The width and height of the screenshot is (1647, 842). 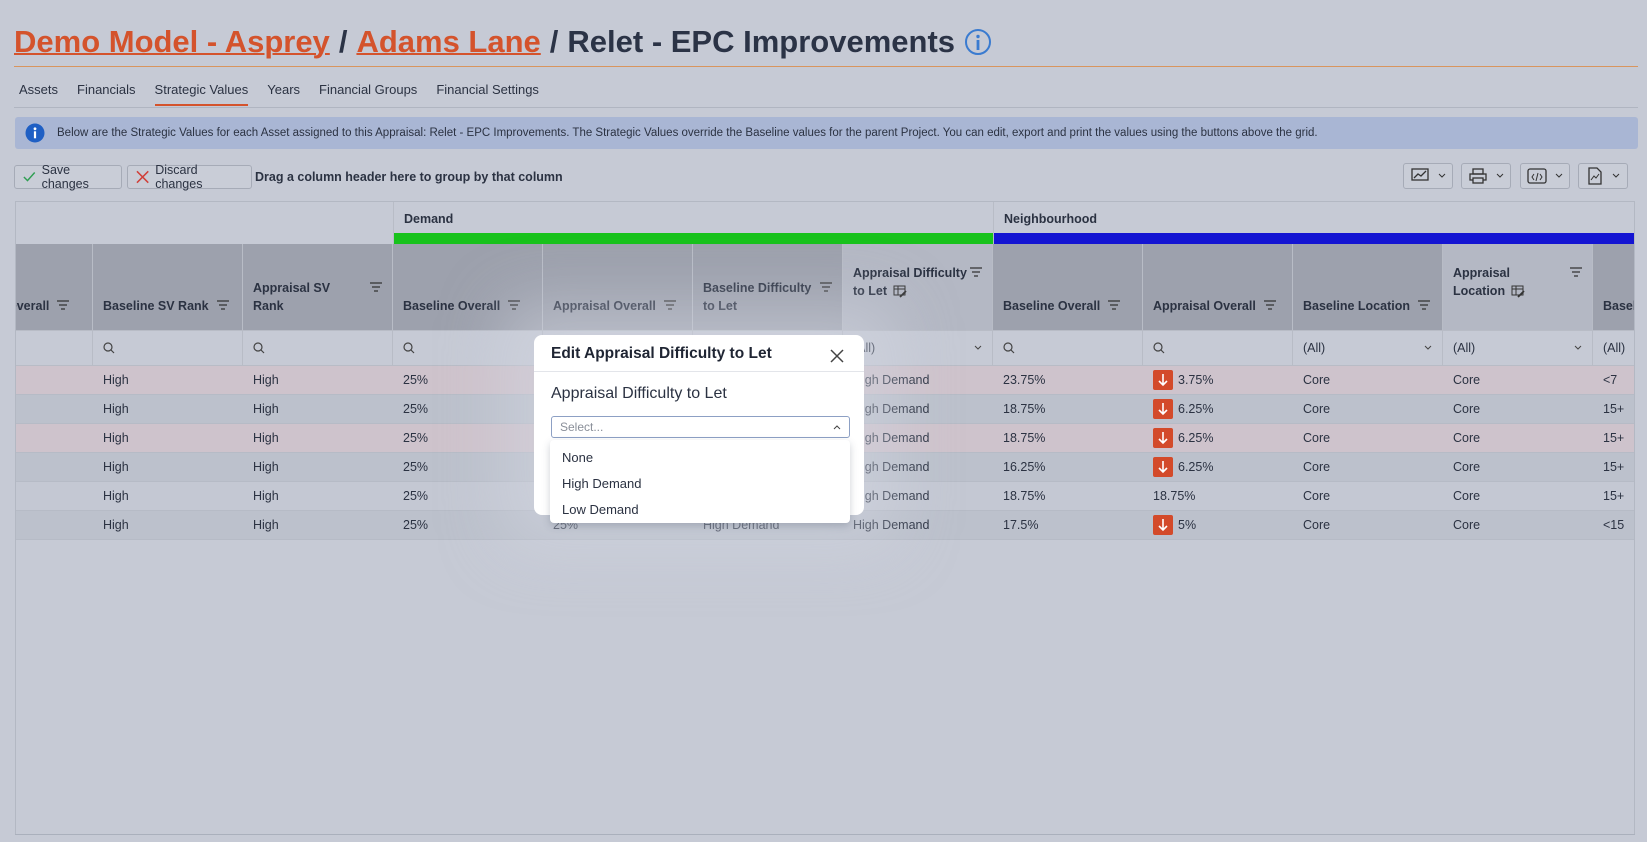 I want to click on dropdown-option: None, so click(x=578, y=457).